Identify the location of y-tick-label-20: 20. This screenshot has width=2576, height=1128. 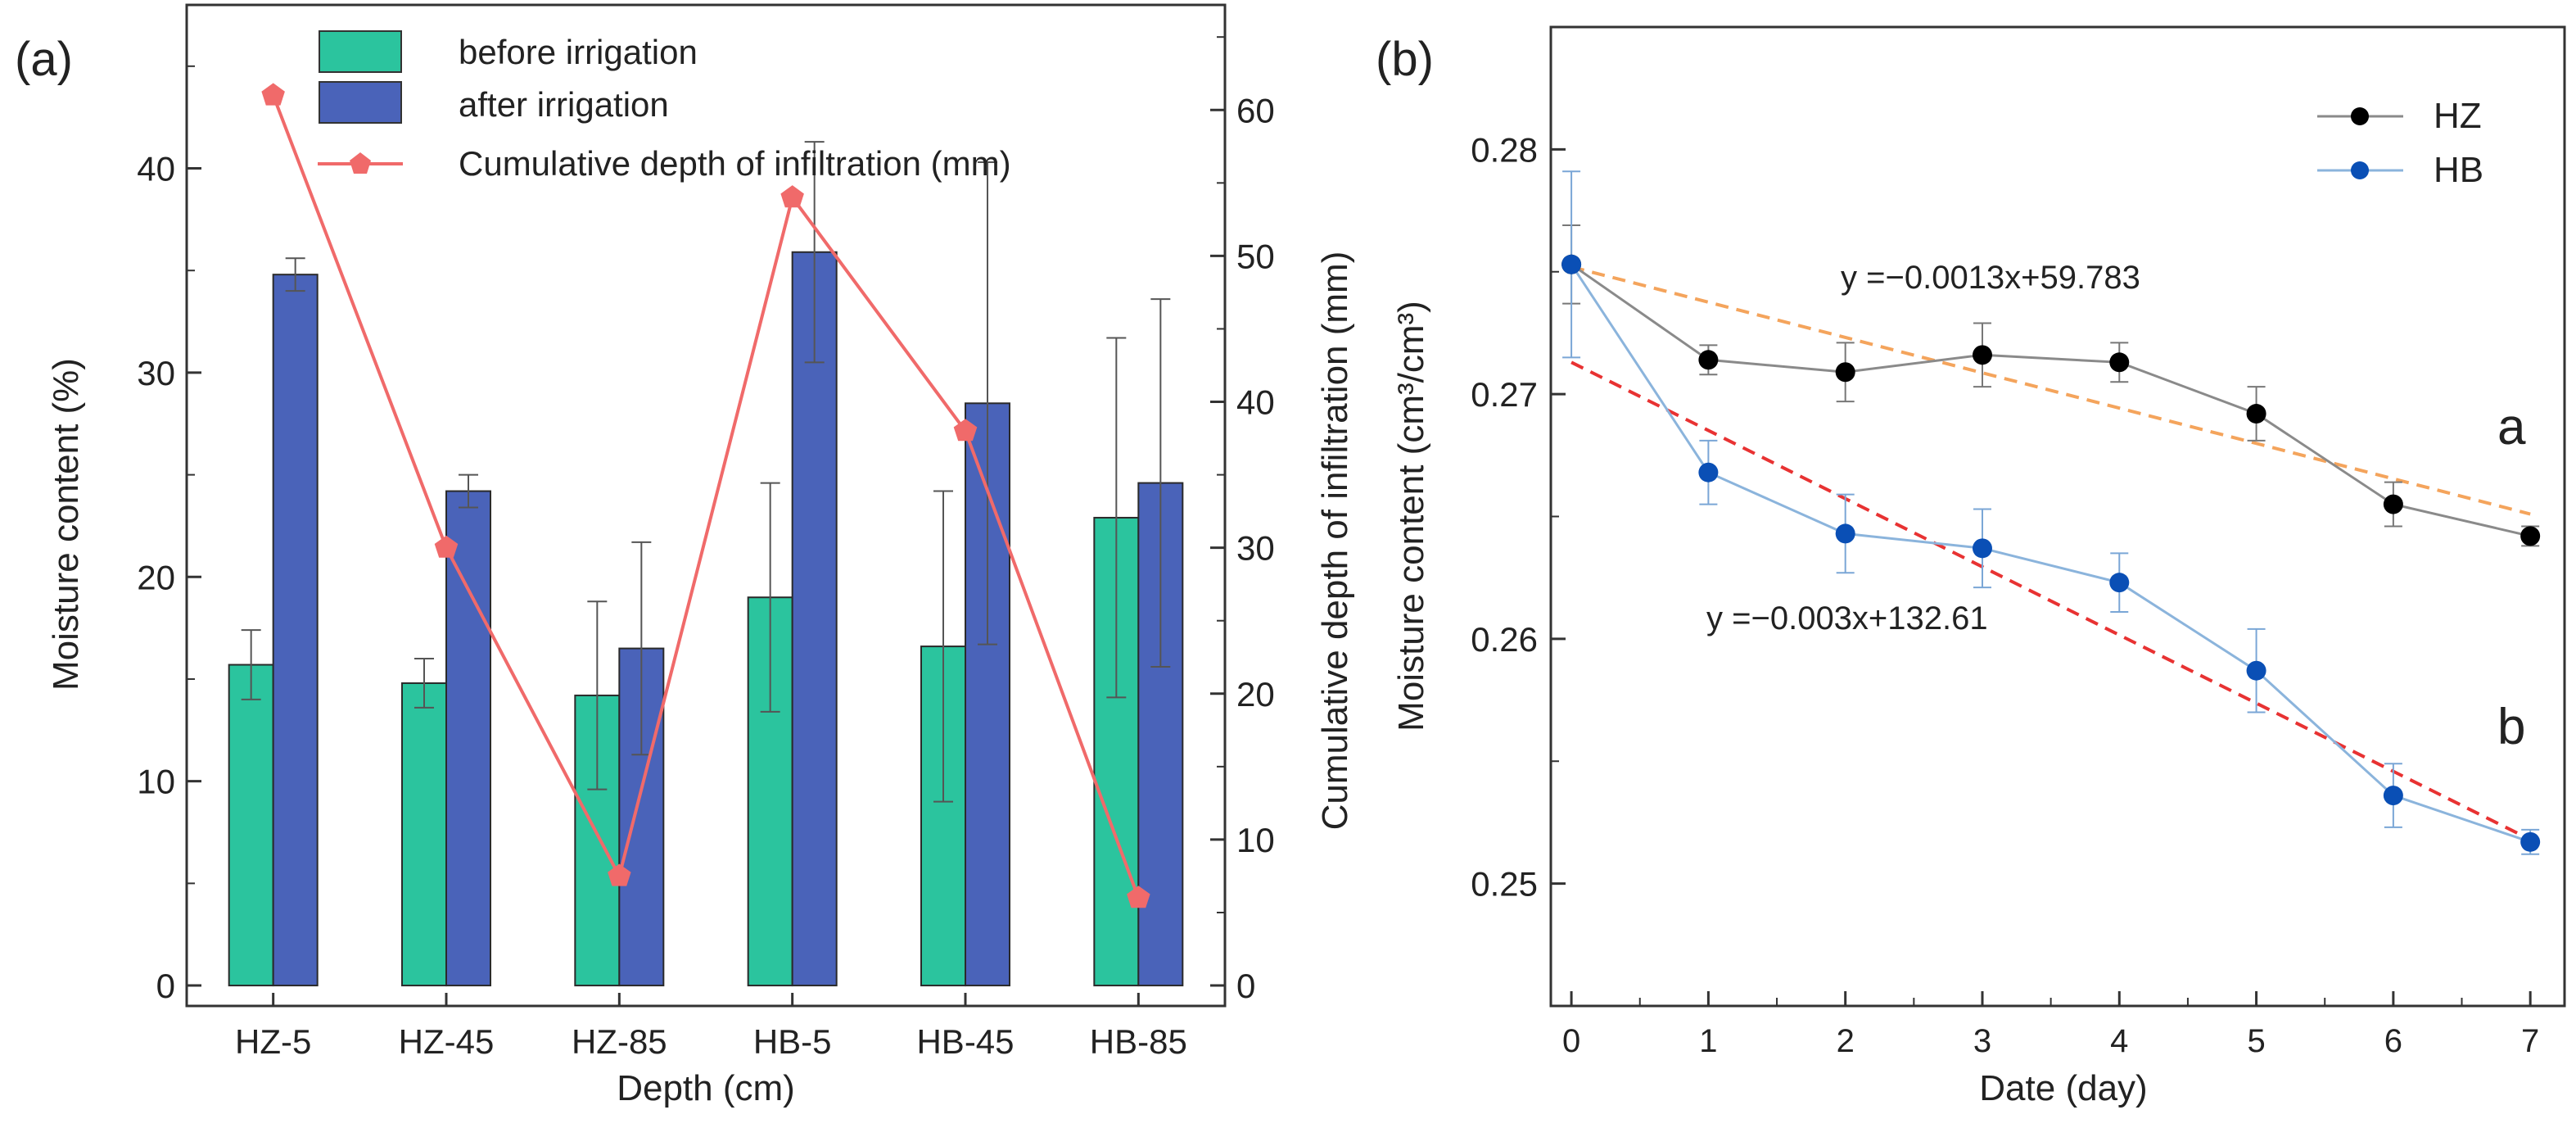
(156, 577).